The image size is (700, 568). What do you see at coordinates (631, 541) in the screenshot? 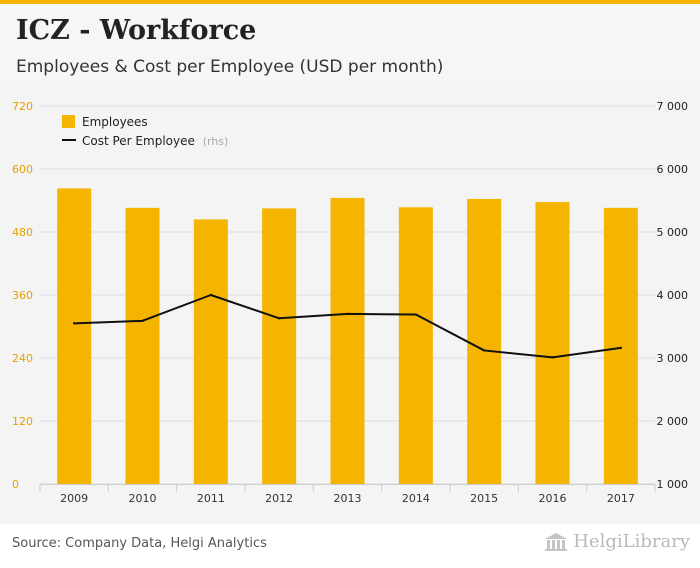
I see `logo-text: HelgiLibrary` at bounding box center [631, 541].